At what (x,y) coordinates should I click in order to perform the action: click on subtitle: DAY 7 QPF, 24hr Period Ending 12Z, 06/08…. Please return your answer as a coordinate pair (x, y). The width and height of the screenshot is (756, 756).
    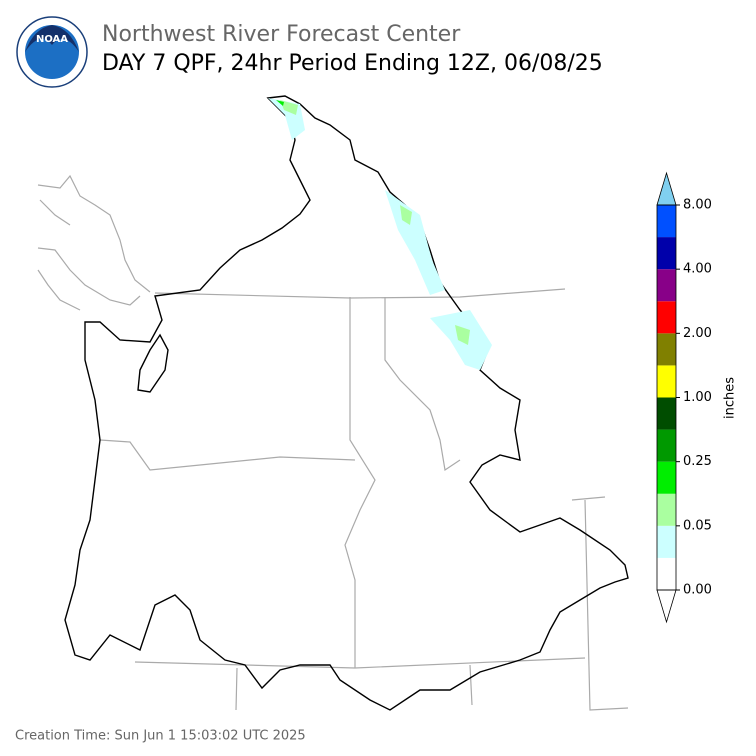
    Looking at the image, I should click on (352, 63).